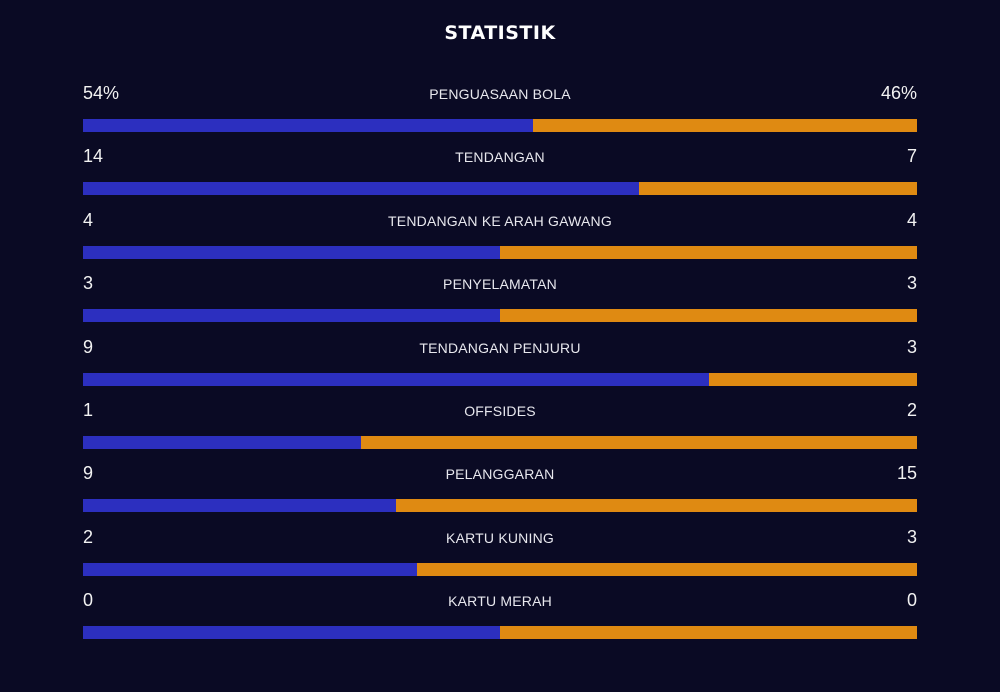 This screenshot has width=1000, height=692. Describe the element at coordinates (500, 220) in the screenshot. I see `stat-label: TENDANGAN KE ARAH GAWANG` at that location.